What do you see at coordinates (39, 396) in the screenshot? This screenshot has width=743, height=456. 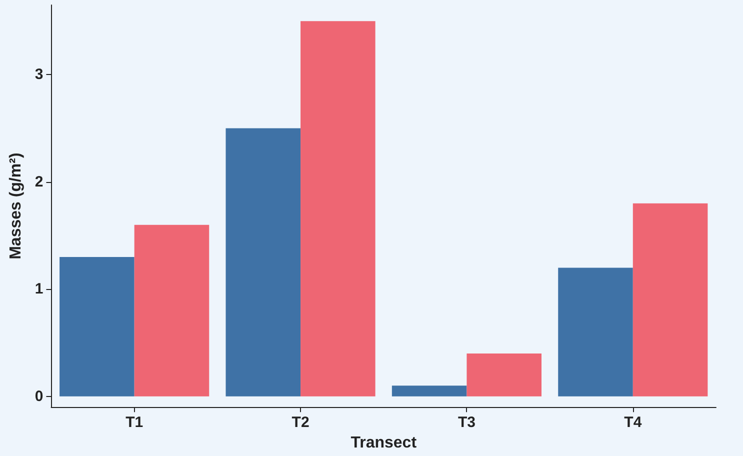 I see `y-tick-label: 0` at bounding box center [39, 396].